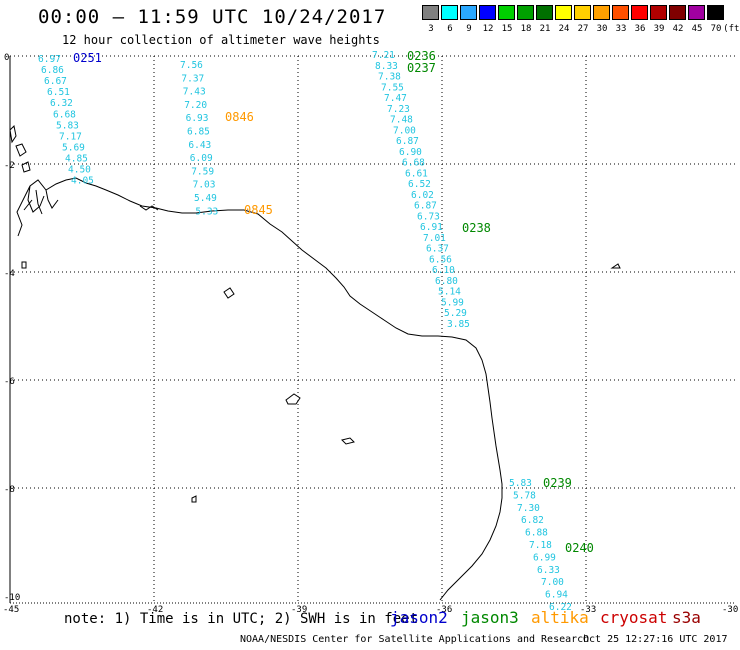 The width and height of the screenshot is (740, 650). I want to click on wave-height-value: 7.38, so click(389, 77).